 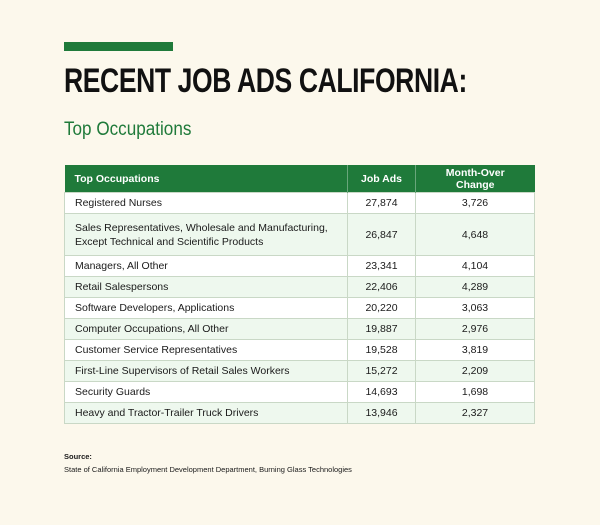 I want to click on job-ads-cell: 15,272, so click(x=381, y=371).